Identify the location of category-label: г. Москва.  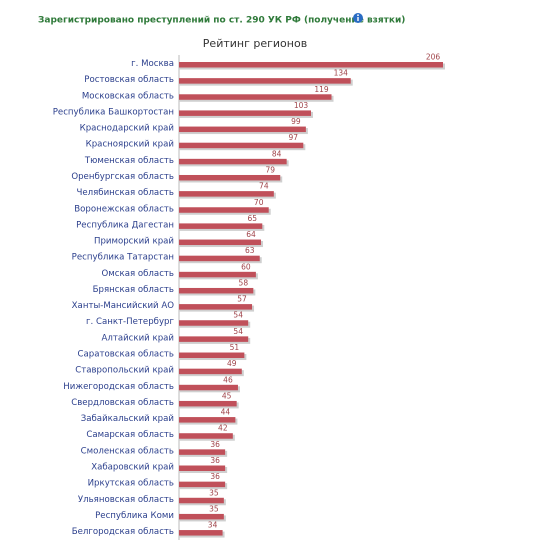
(152, 64).